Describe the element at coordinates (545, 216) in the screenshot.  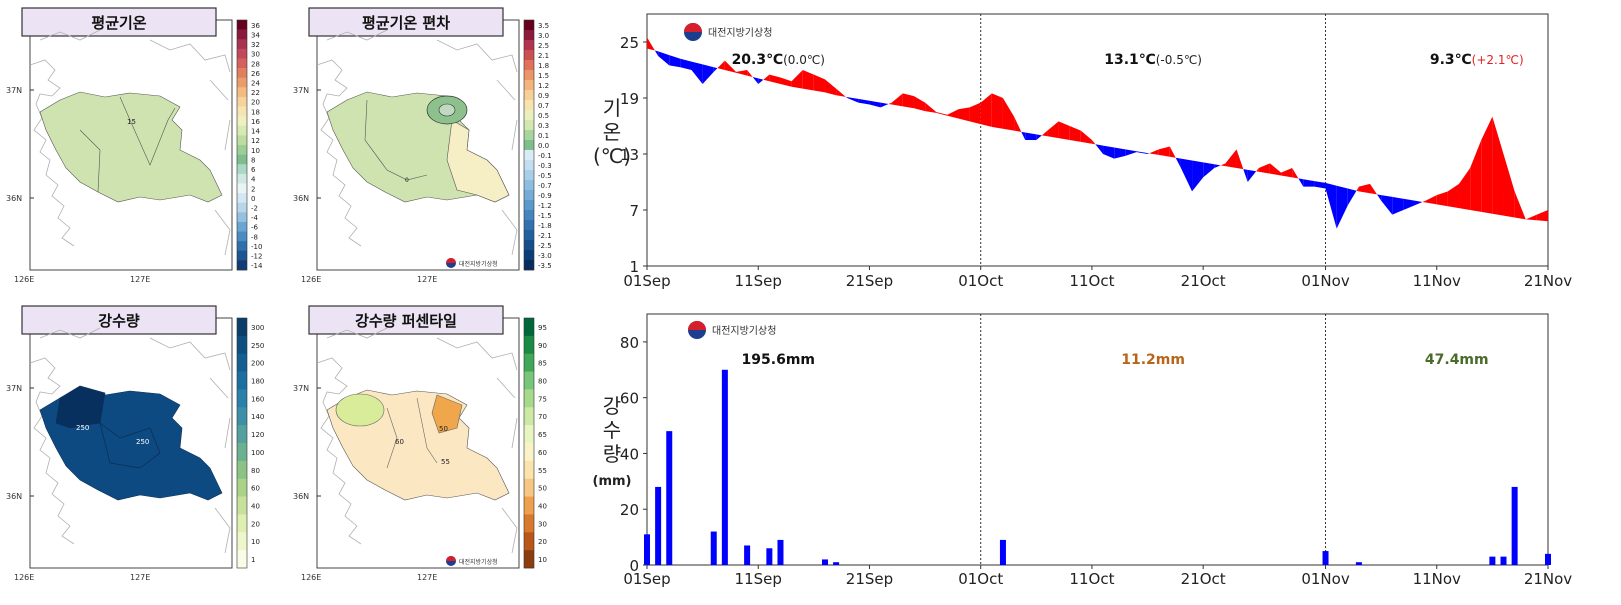
I see `colorbar-label: -1.5` at that location.